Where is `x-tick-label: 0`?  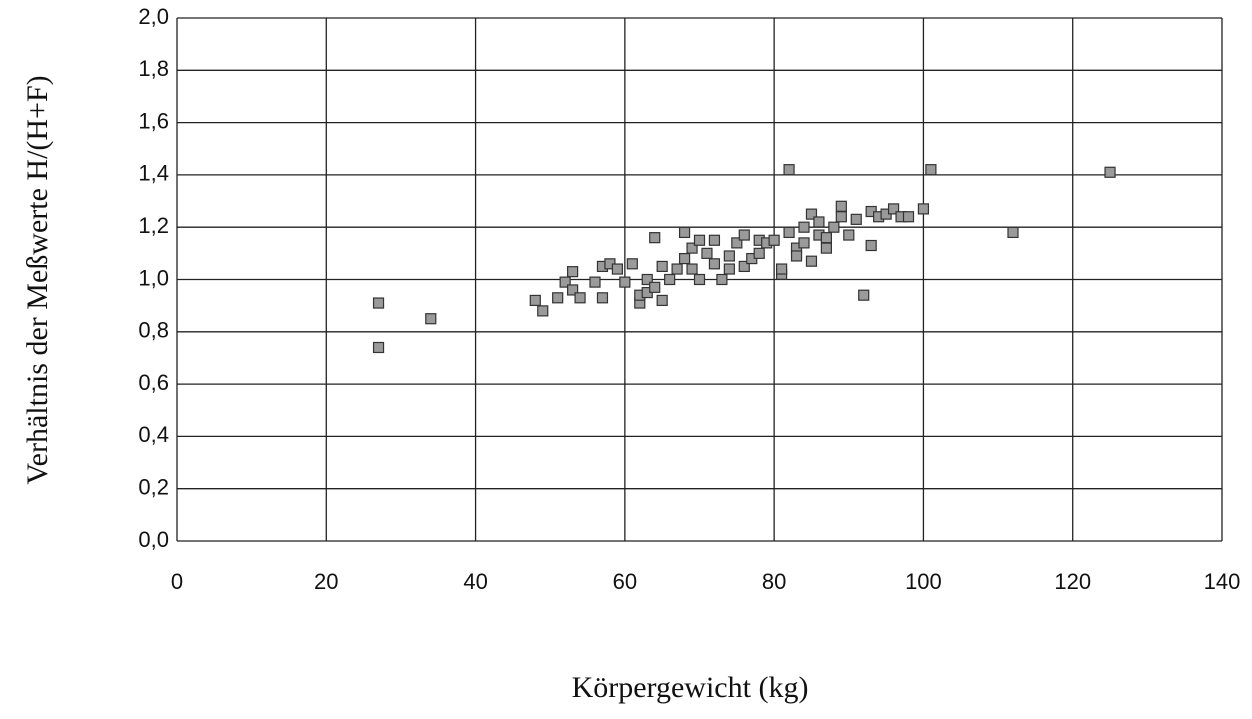 x-tick-label: 0 is located at coordinates (177, 581).